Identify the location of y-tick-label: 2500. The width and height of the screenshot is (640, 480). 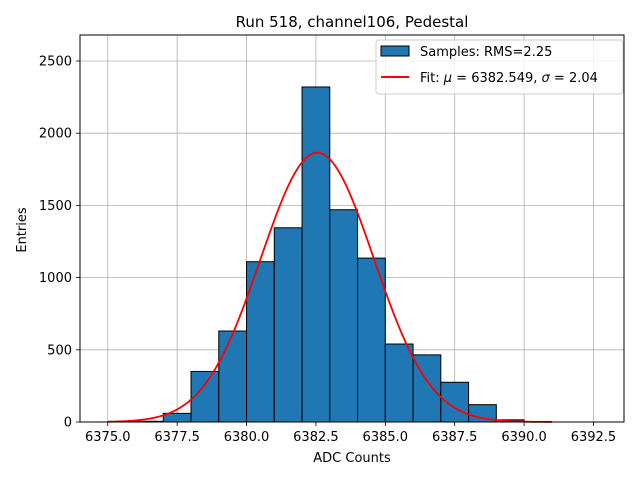
(55, 61).